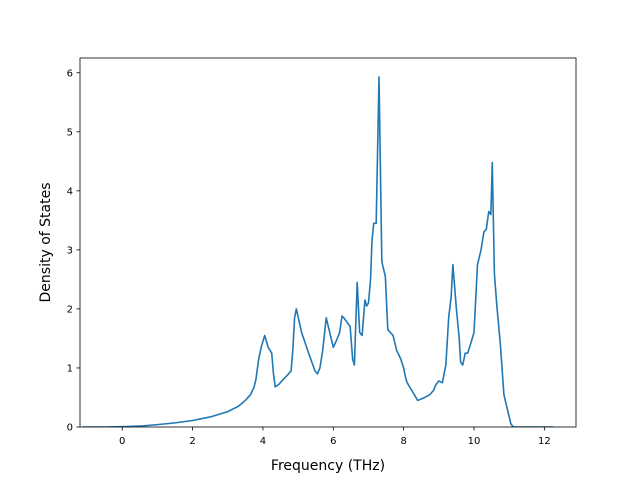 The image size is (640, 480). Describe the element at coordinates (70, 250) in the screenshot. I see `y-tick-label: 3` at that location.